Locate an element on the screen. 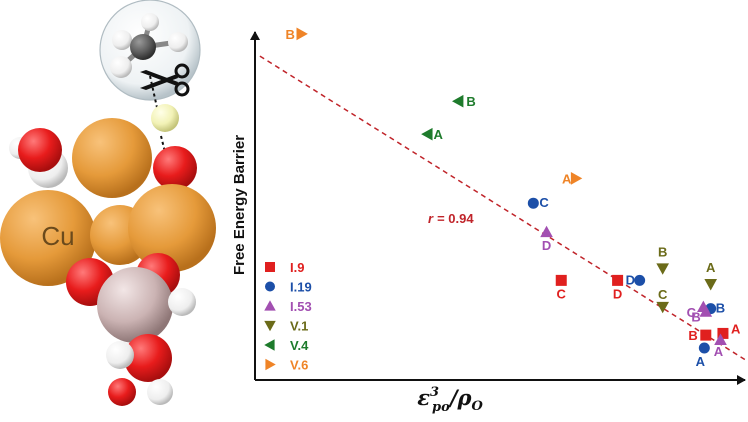  correlation-annotation: r = 0.94 is located at coordinates (451, 218).